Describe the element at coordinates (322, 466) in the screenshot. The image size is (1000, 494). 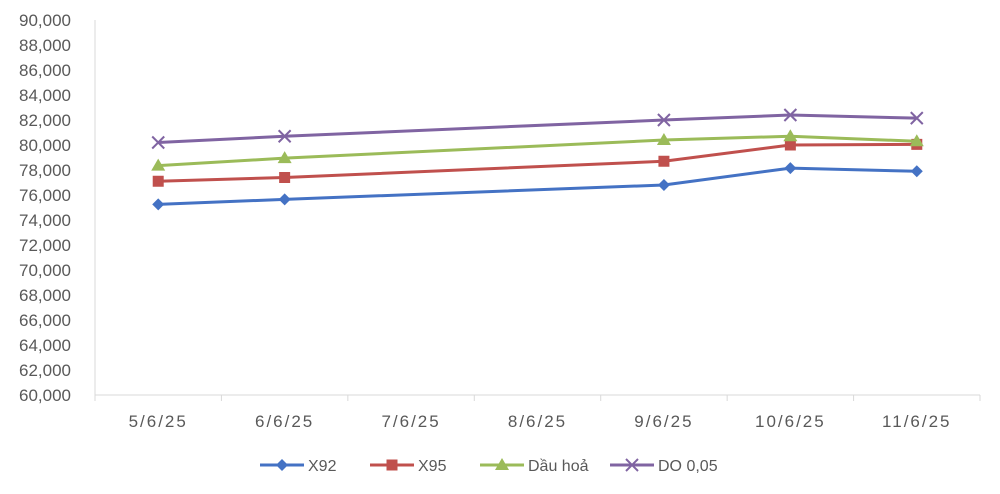
I see `legend-label: X92` at that location.